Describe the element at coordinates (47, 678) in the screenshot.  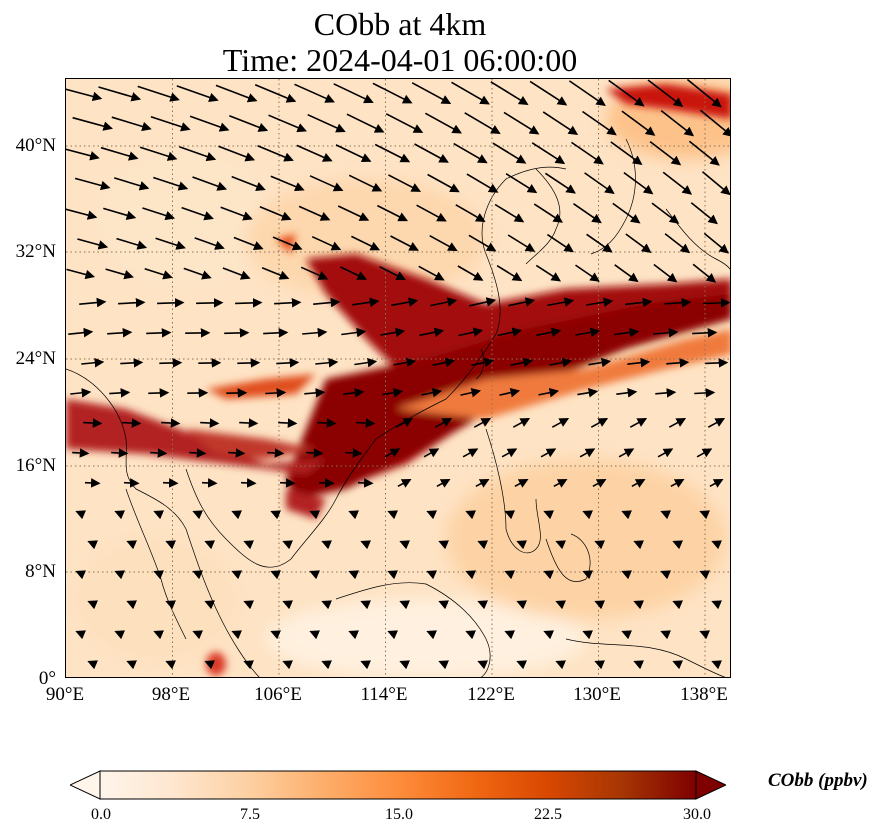
I see `lat-tick-0: 0°` at that location.